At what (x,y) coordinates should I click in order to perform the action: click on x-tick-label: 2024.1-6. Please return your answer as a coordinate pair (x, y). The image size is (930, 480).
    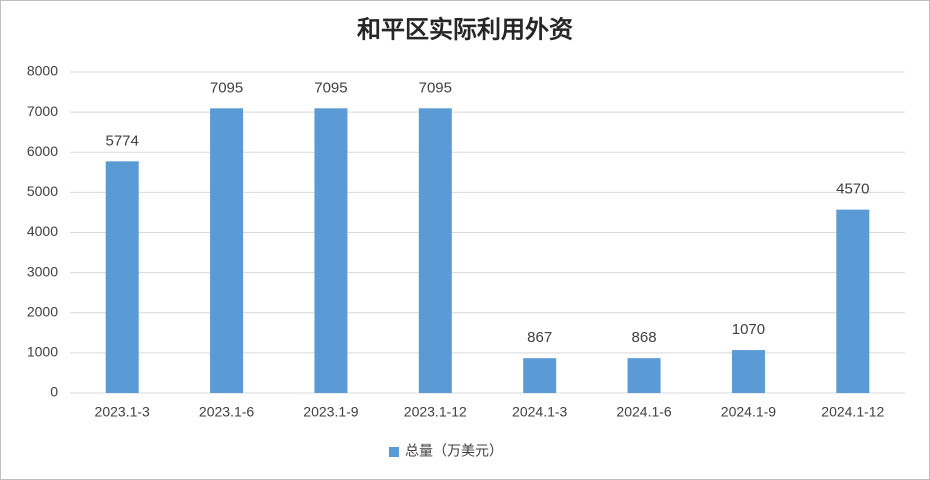
    Looking at the image, I should click on (643, 412).